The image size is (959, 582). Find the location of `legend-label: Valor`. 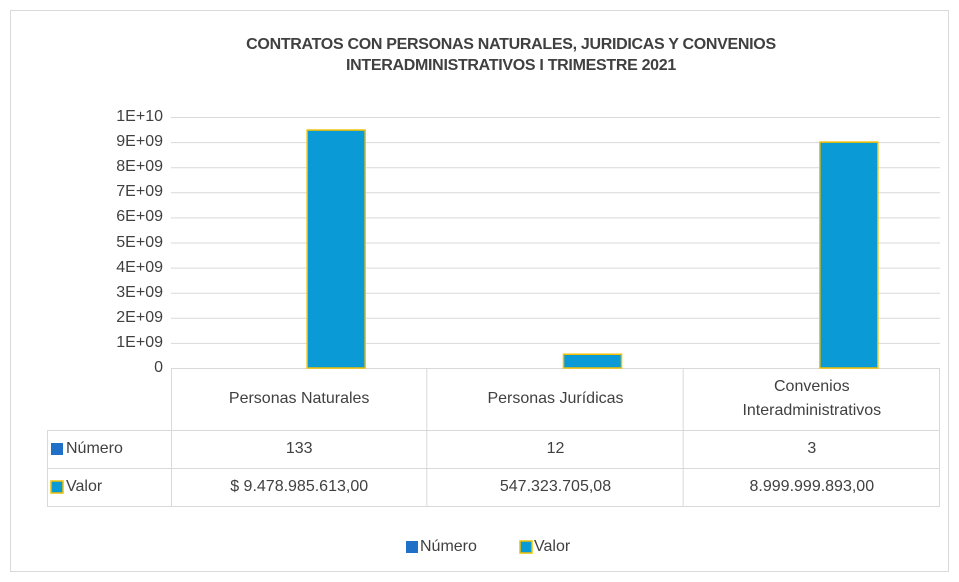

legend-label: Valor is located at coordinates (552, 546).